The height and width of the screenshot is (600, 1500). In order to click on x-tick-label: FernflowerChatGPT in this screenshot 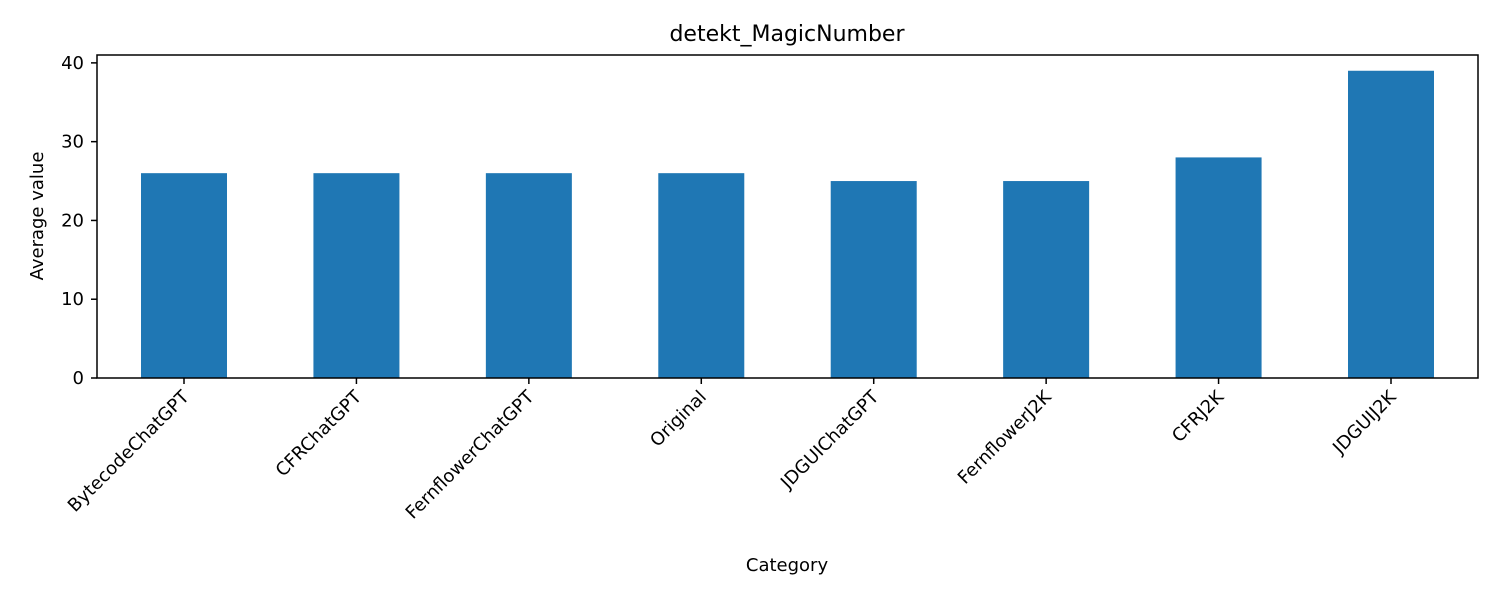, I will do `click(470, 454)`.